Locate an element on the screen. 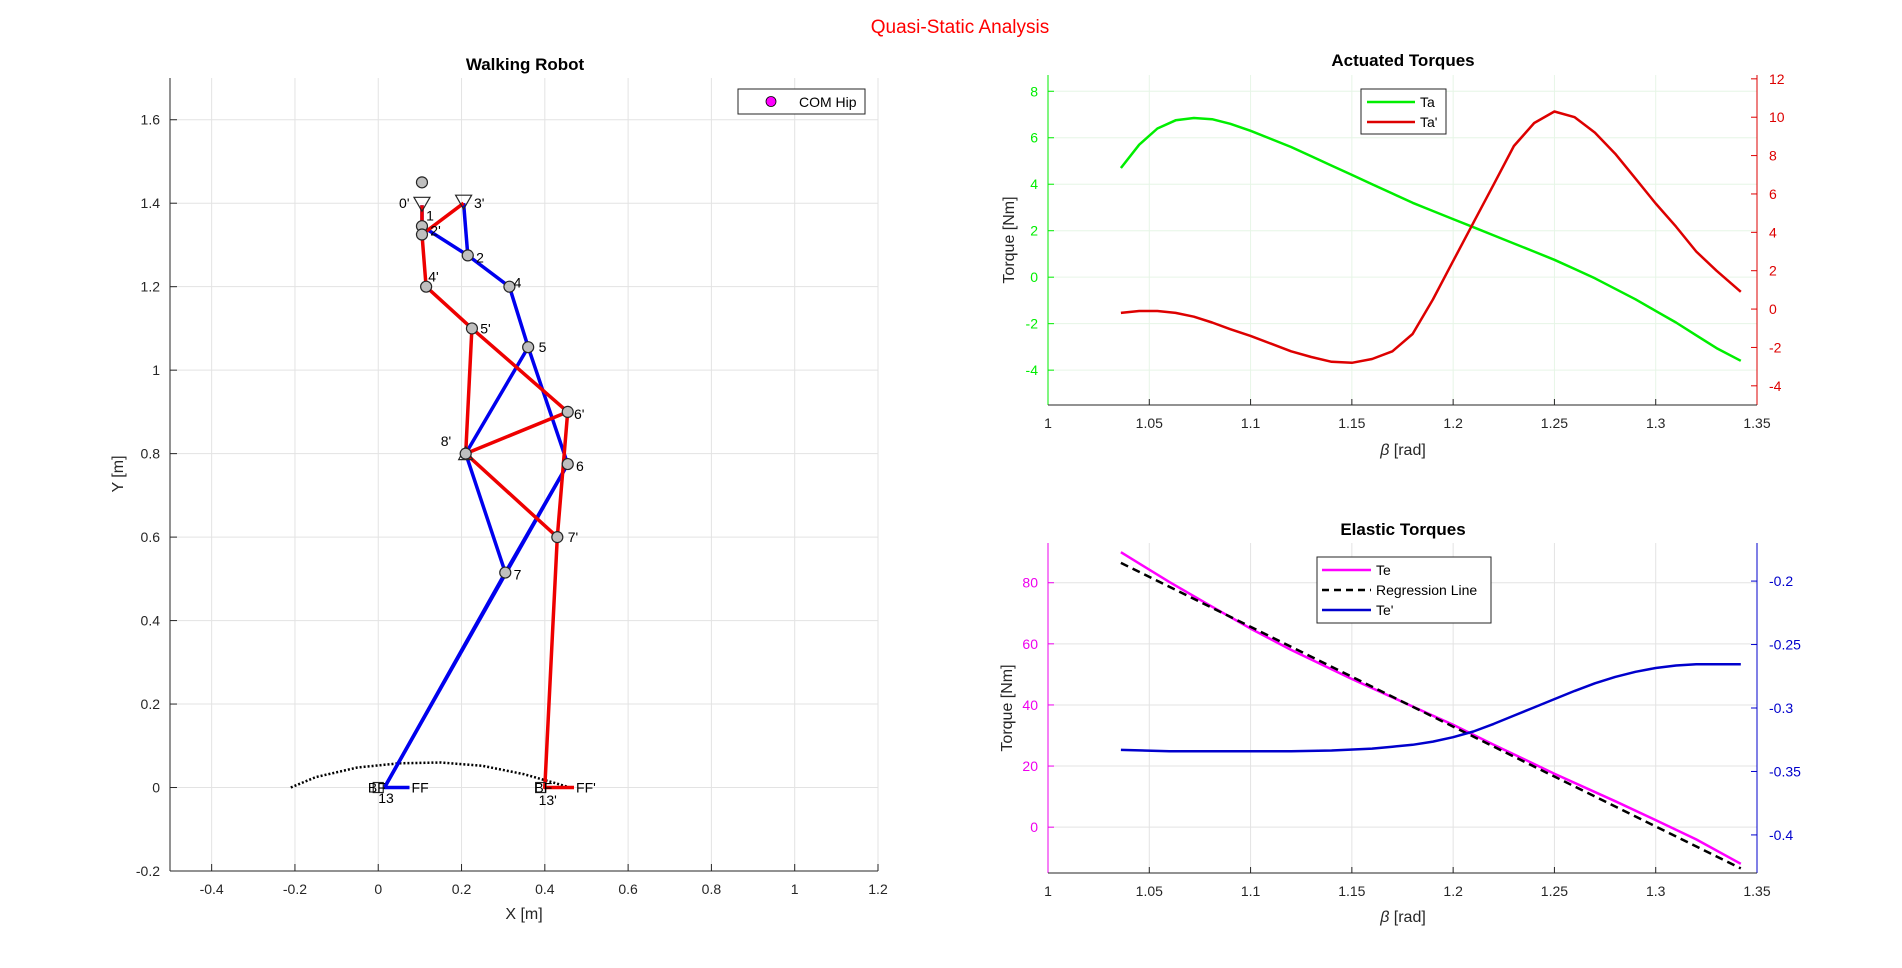 This screenshot has height=968, width=1902. joint-label: 1 is located at coordinates (430, 216).